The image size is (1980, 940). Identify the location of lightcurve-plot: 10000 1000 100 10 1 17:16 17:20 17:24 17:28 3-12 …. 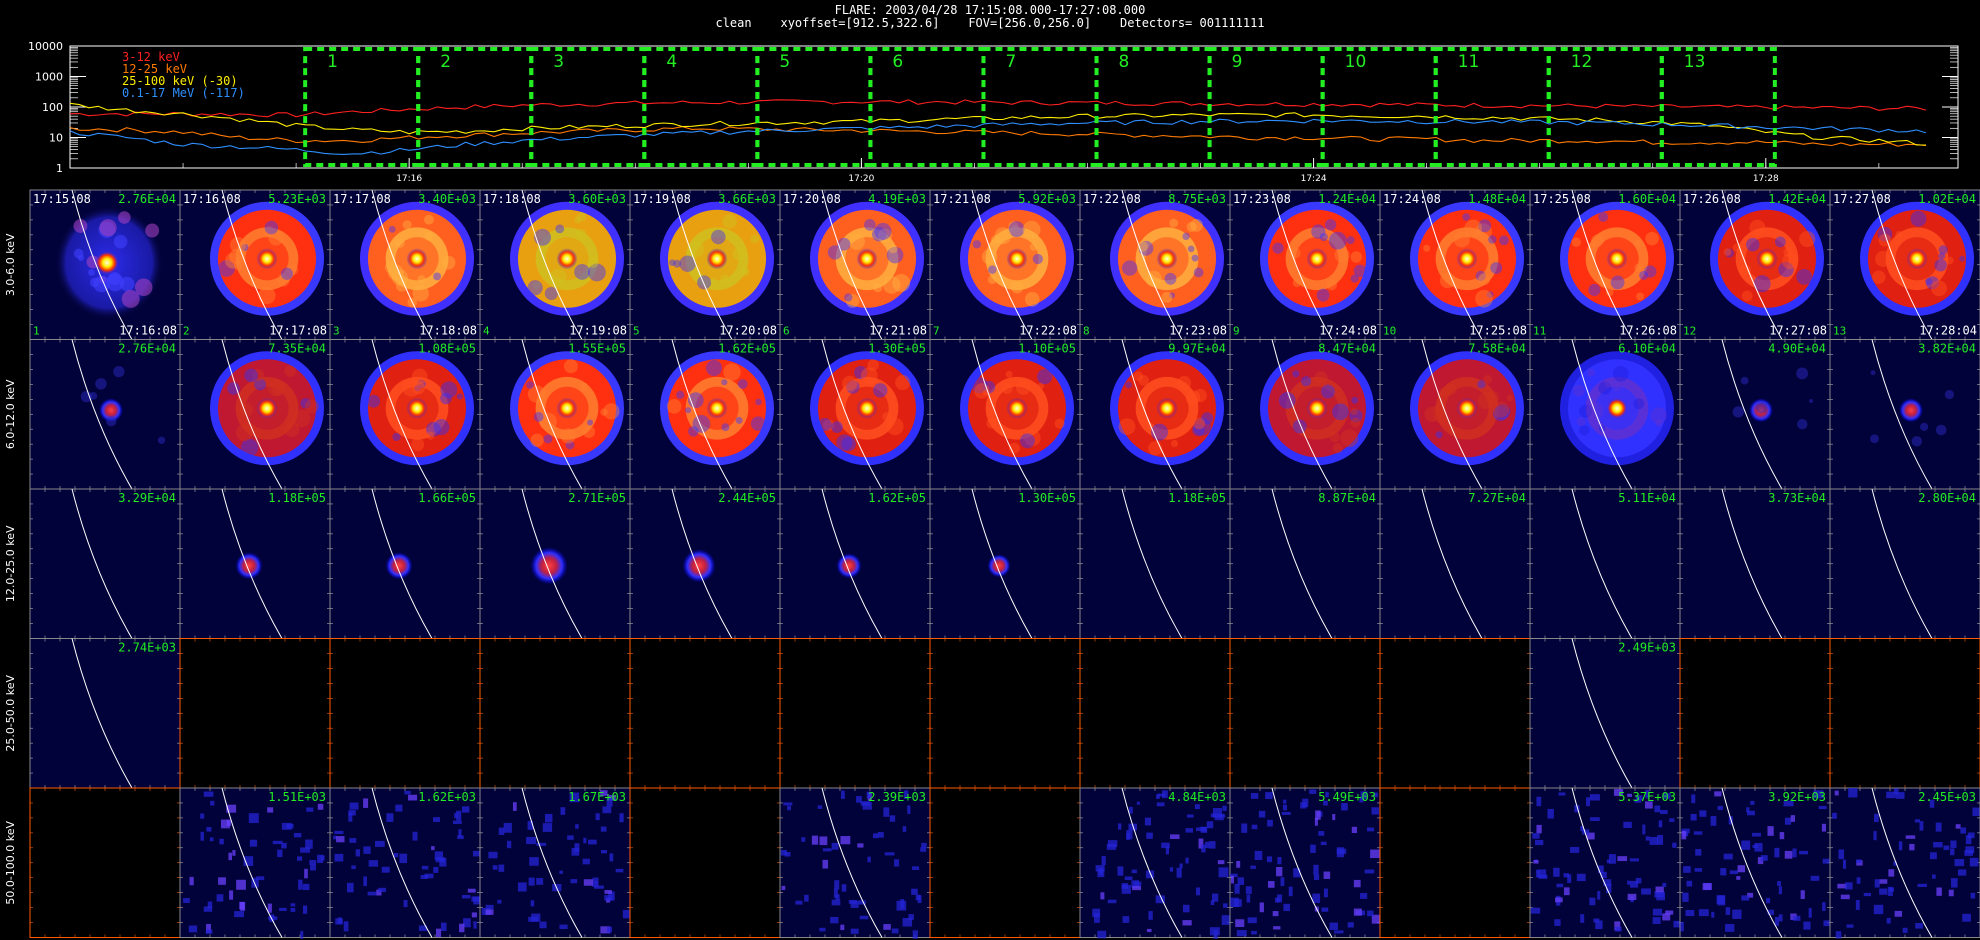
(993, 112).